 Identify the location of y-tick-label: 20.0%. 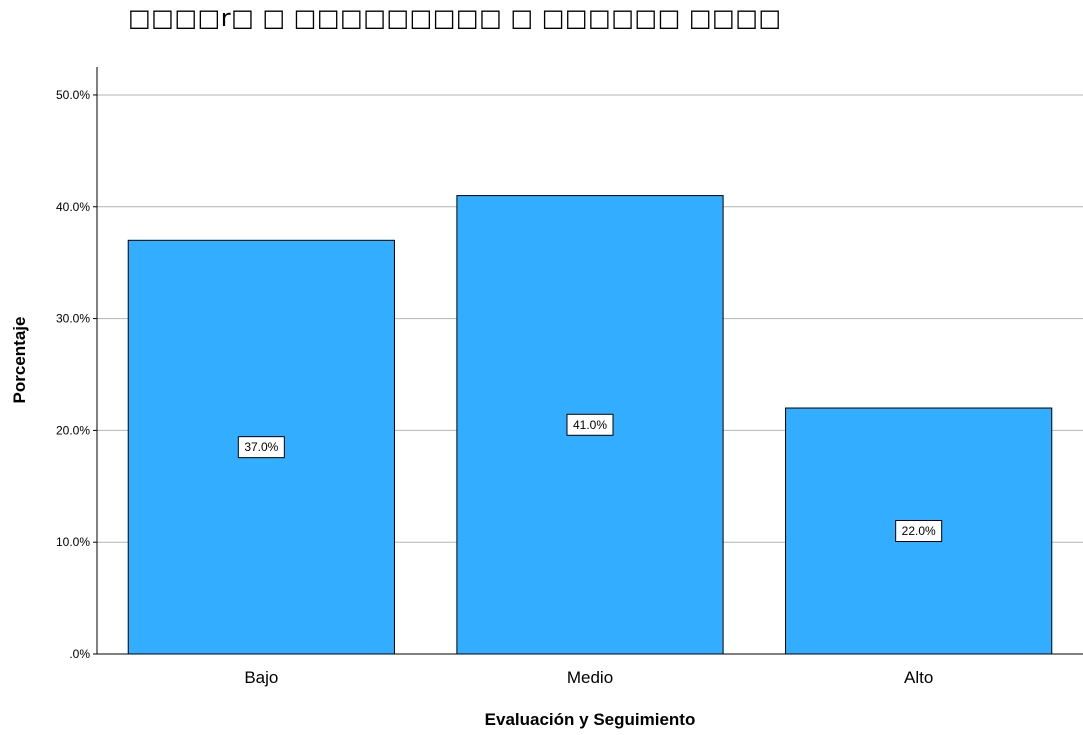
(73, 430).